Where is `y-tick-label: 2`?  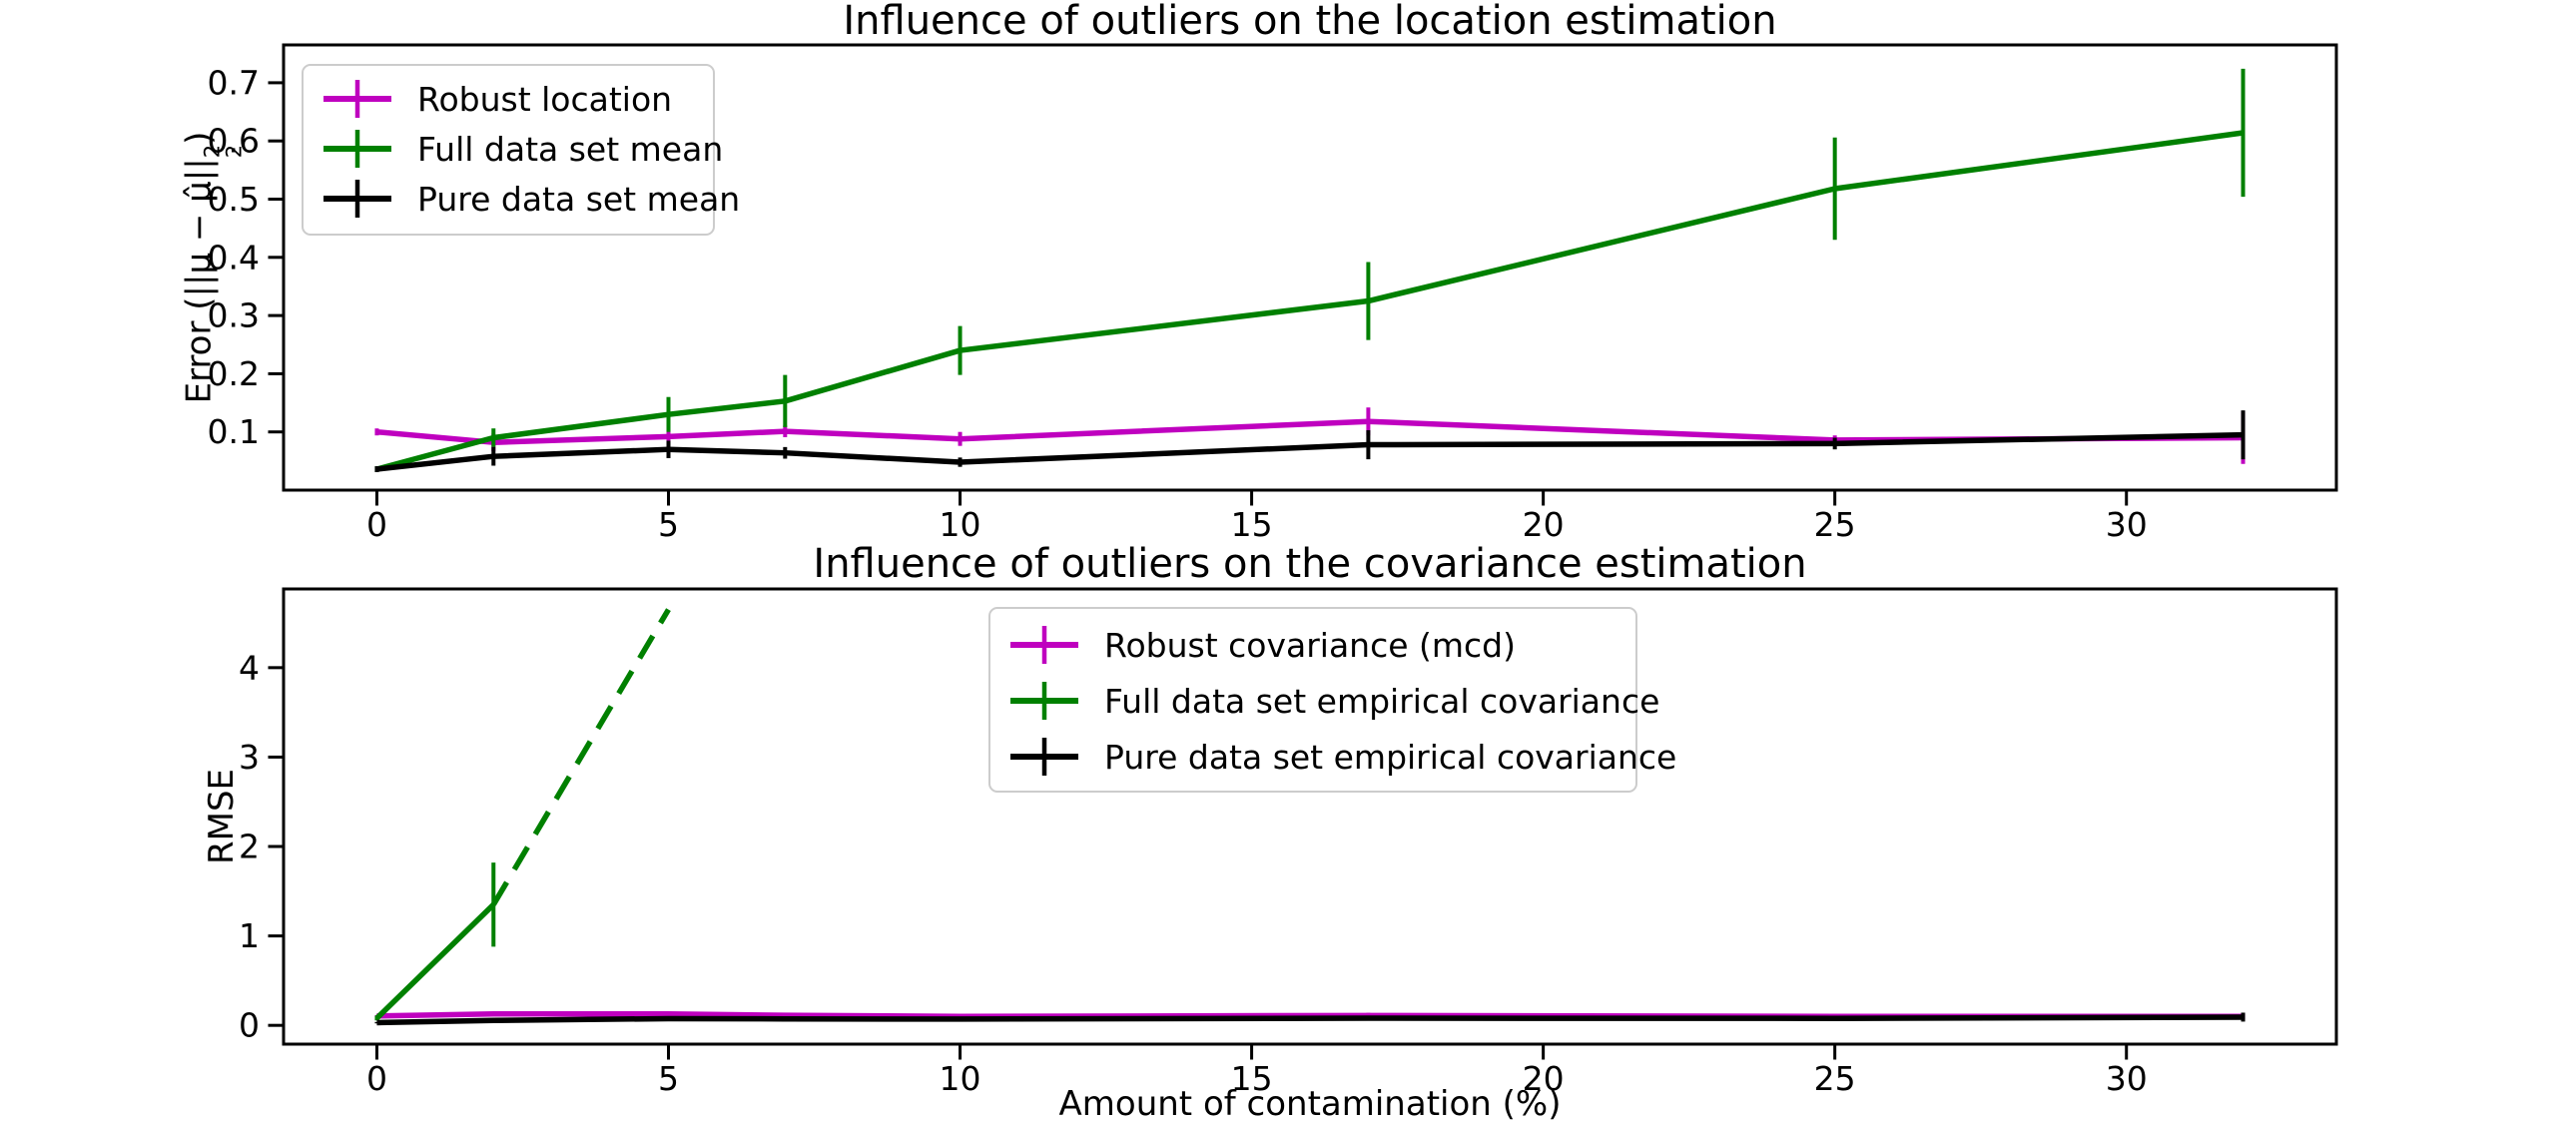
y-tick-label: 2 is located at coordinates (249, 847).